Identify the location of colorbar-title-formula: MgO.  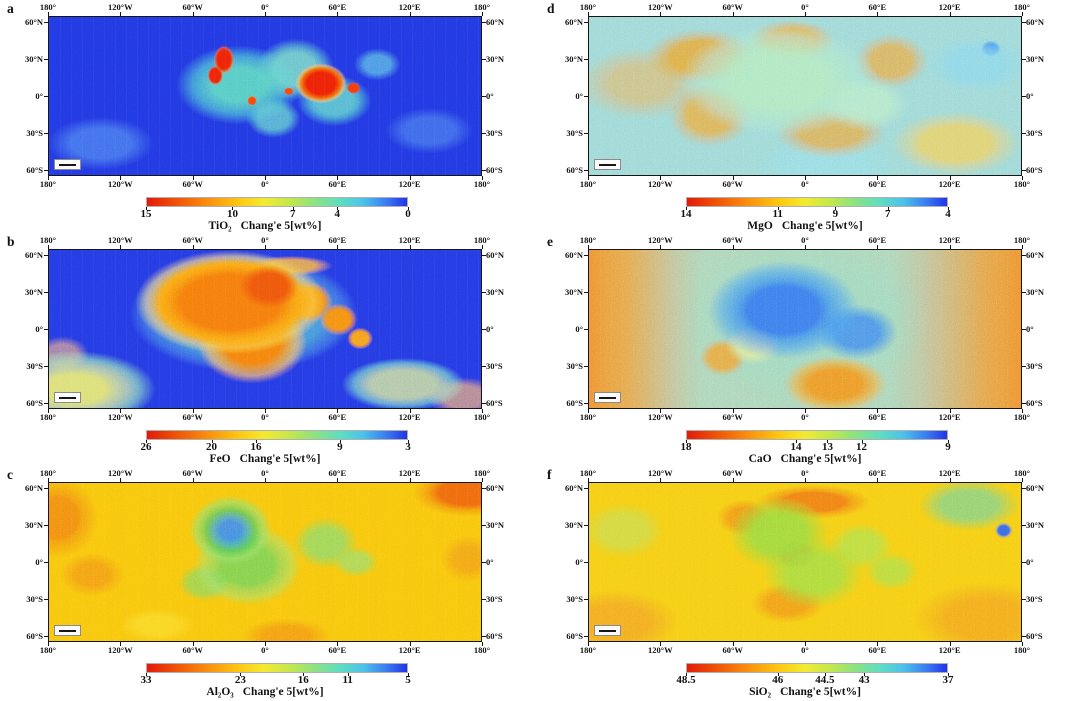
(760, 226).